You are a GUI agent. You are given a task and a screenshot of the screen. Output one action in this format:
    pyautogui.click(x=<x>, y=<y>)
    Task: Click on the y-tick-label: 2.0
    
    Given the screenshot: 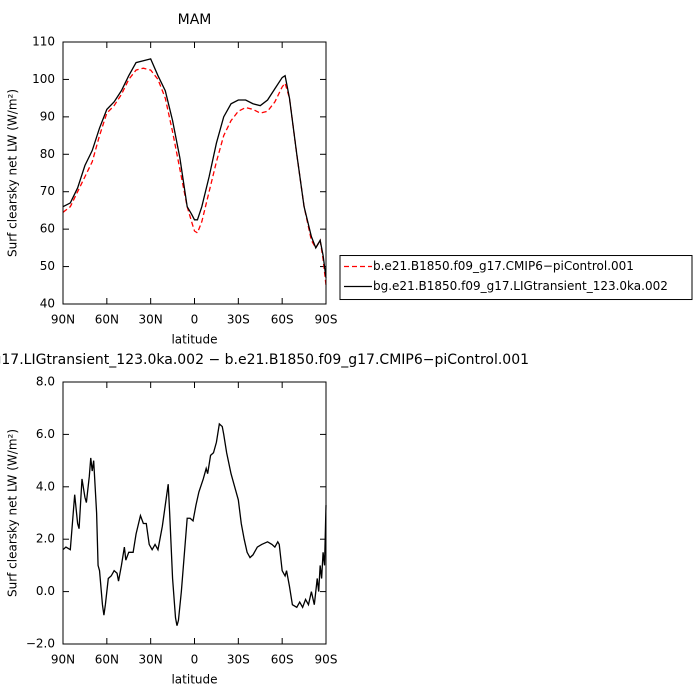 What is the action you would take?
    pyautogui.click(x=45, y=539)
    